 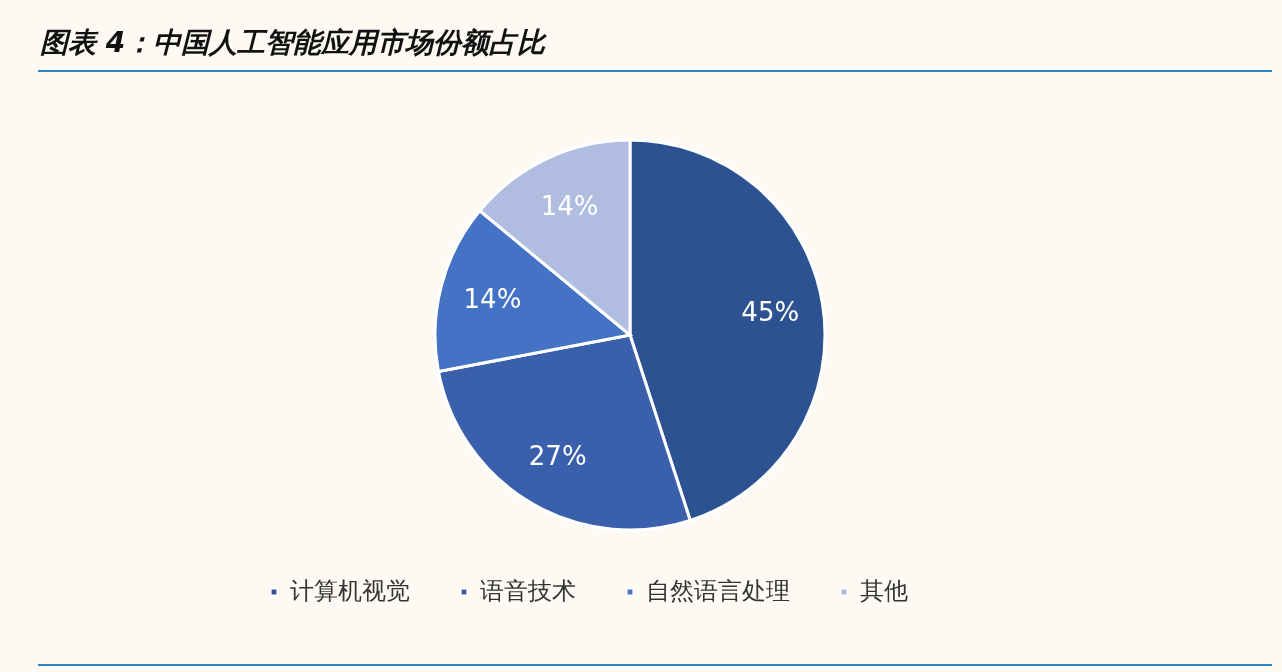 What do you see at coordinates (557, 456) in the screenshot?
I see `data-label: 27%` at bounding box center [557, 456].